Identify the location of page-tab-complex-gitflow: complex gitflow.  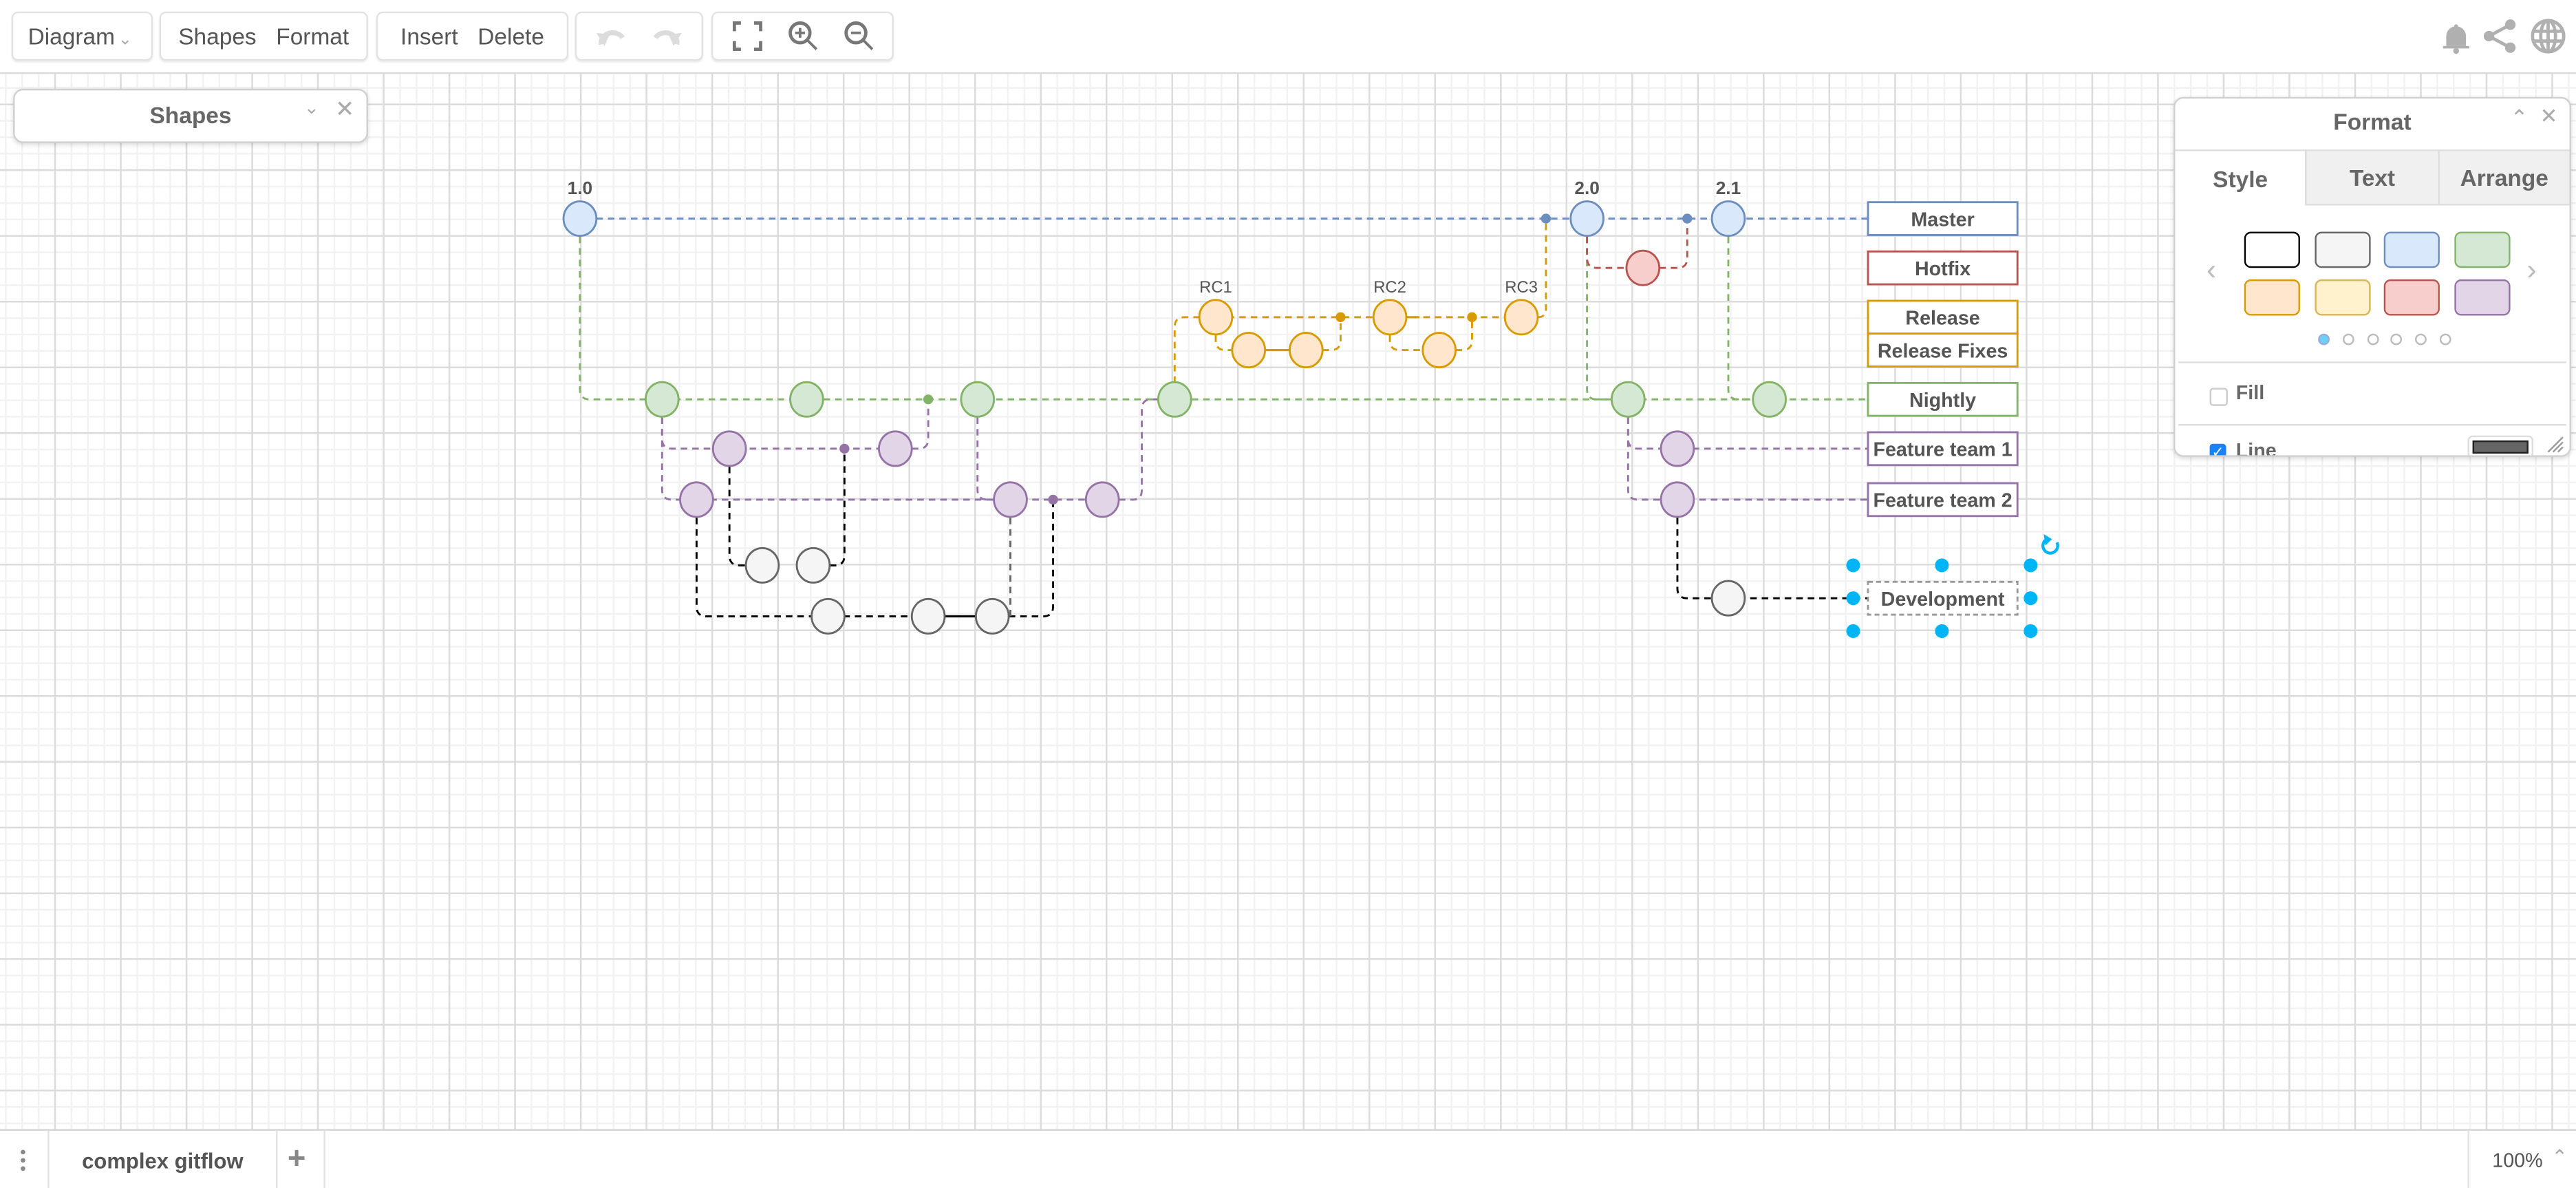
(162, 1159).